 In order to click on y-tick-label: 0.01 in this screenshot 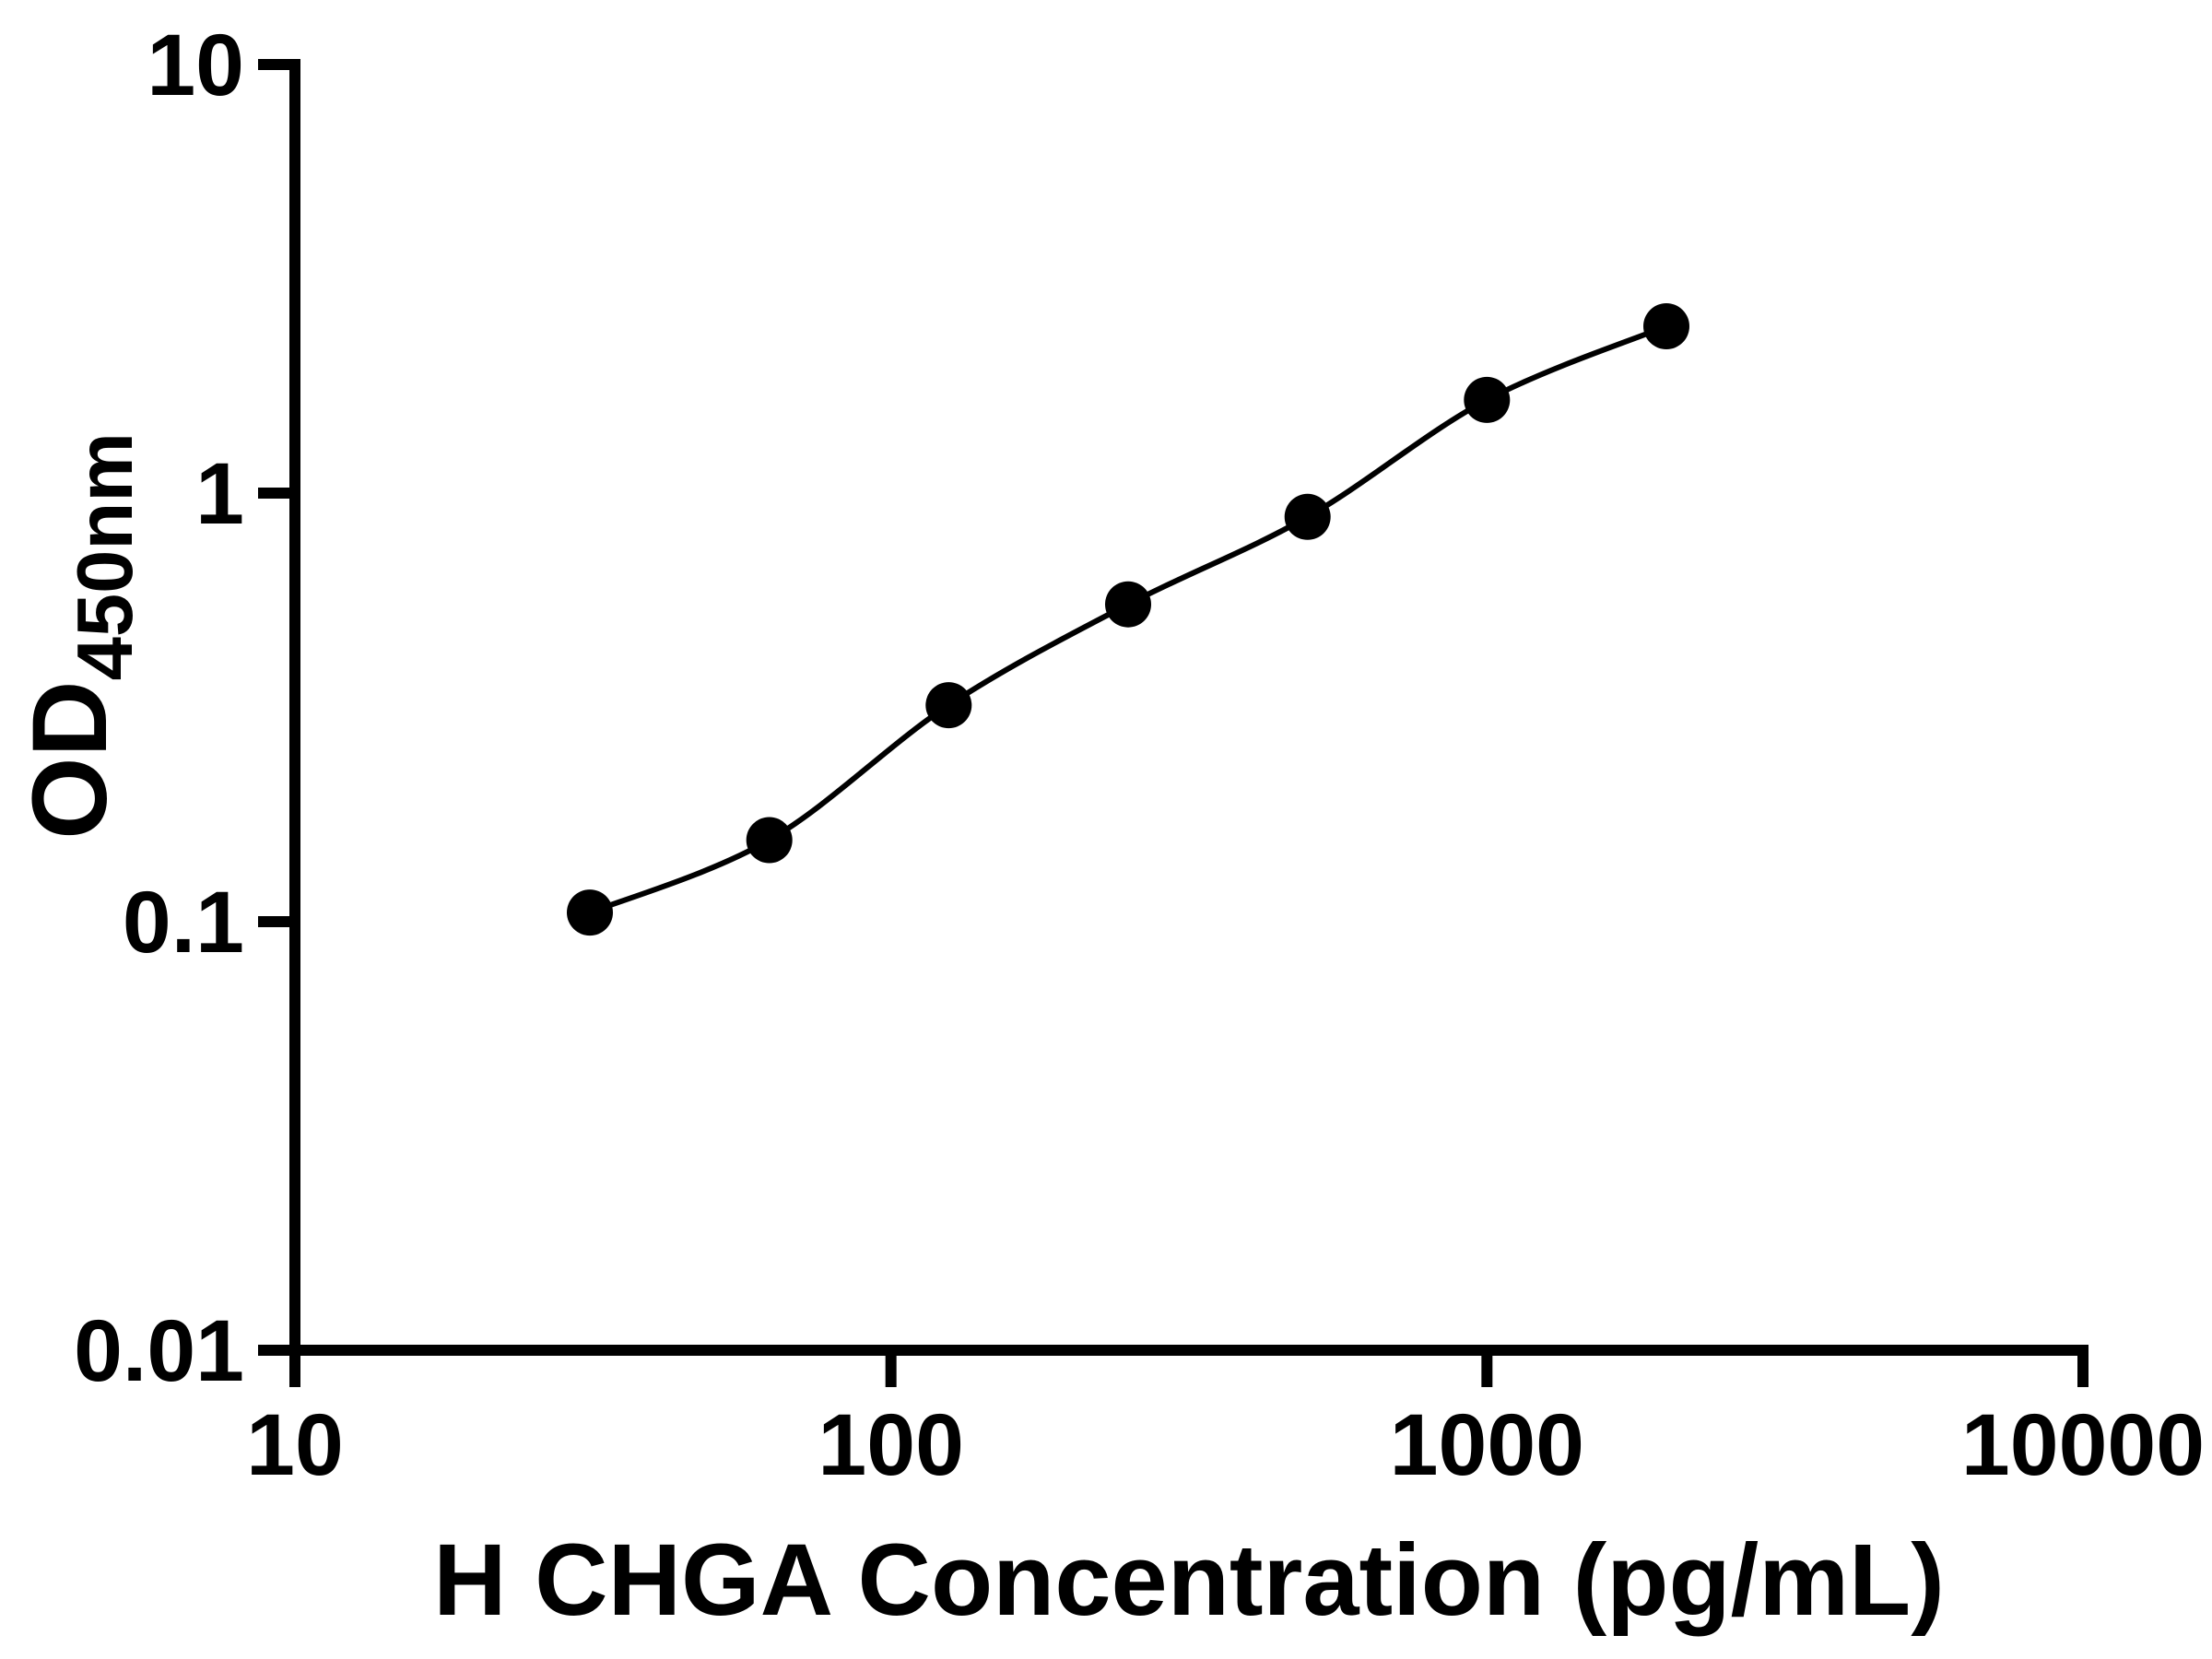, I will do `click(159, 1351)`.